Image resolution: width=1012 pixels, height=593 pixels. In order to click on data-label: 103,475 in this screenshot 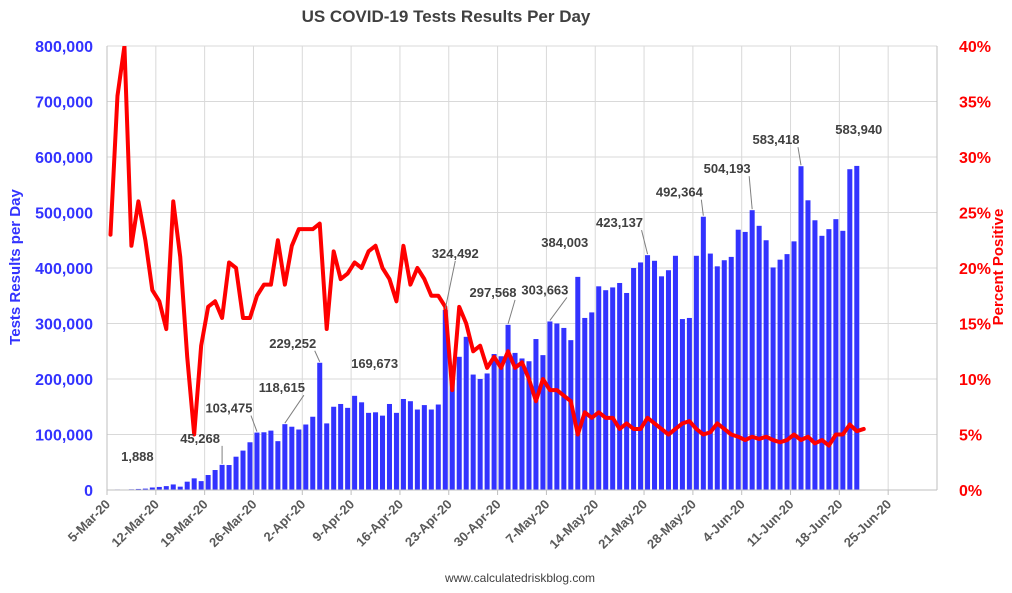, I will do `click(228, 408)`.